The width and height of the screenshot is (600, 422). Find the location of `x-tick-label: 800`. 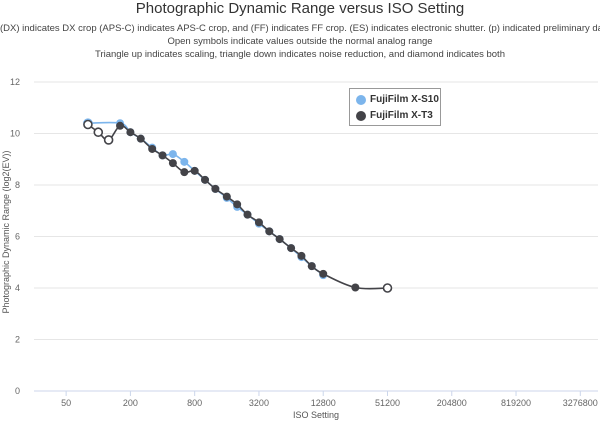

x-tick-label: 800 is located at coordinates (194, 403).